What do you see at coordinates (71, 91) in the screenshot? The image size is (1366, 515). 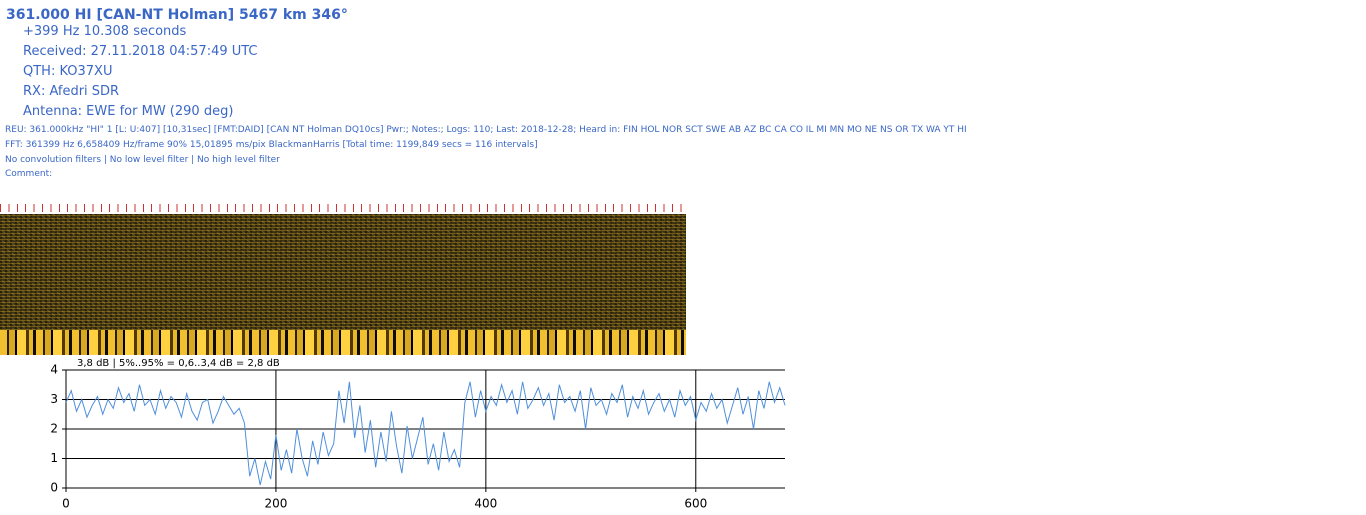 I see `info-line: RX: Afedri SDR` at bounding box center [71, 91].